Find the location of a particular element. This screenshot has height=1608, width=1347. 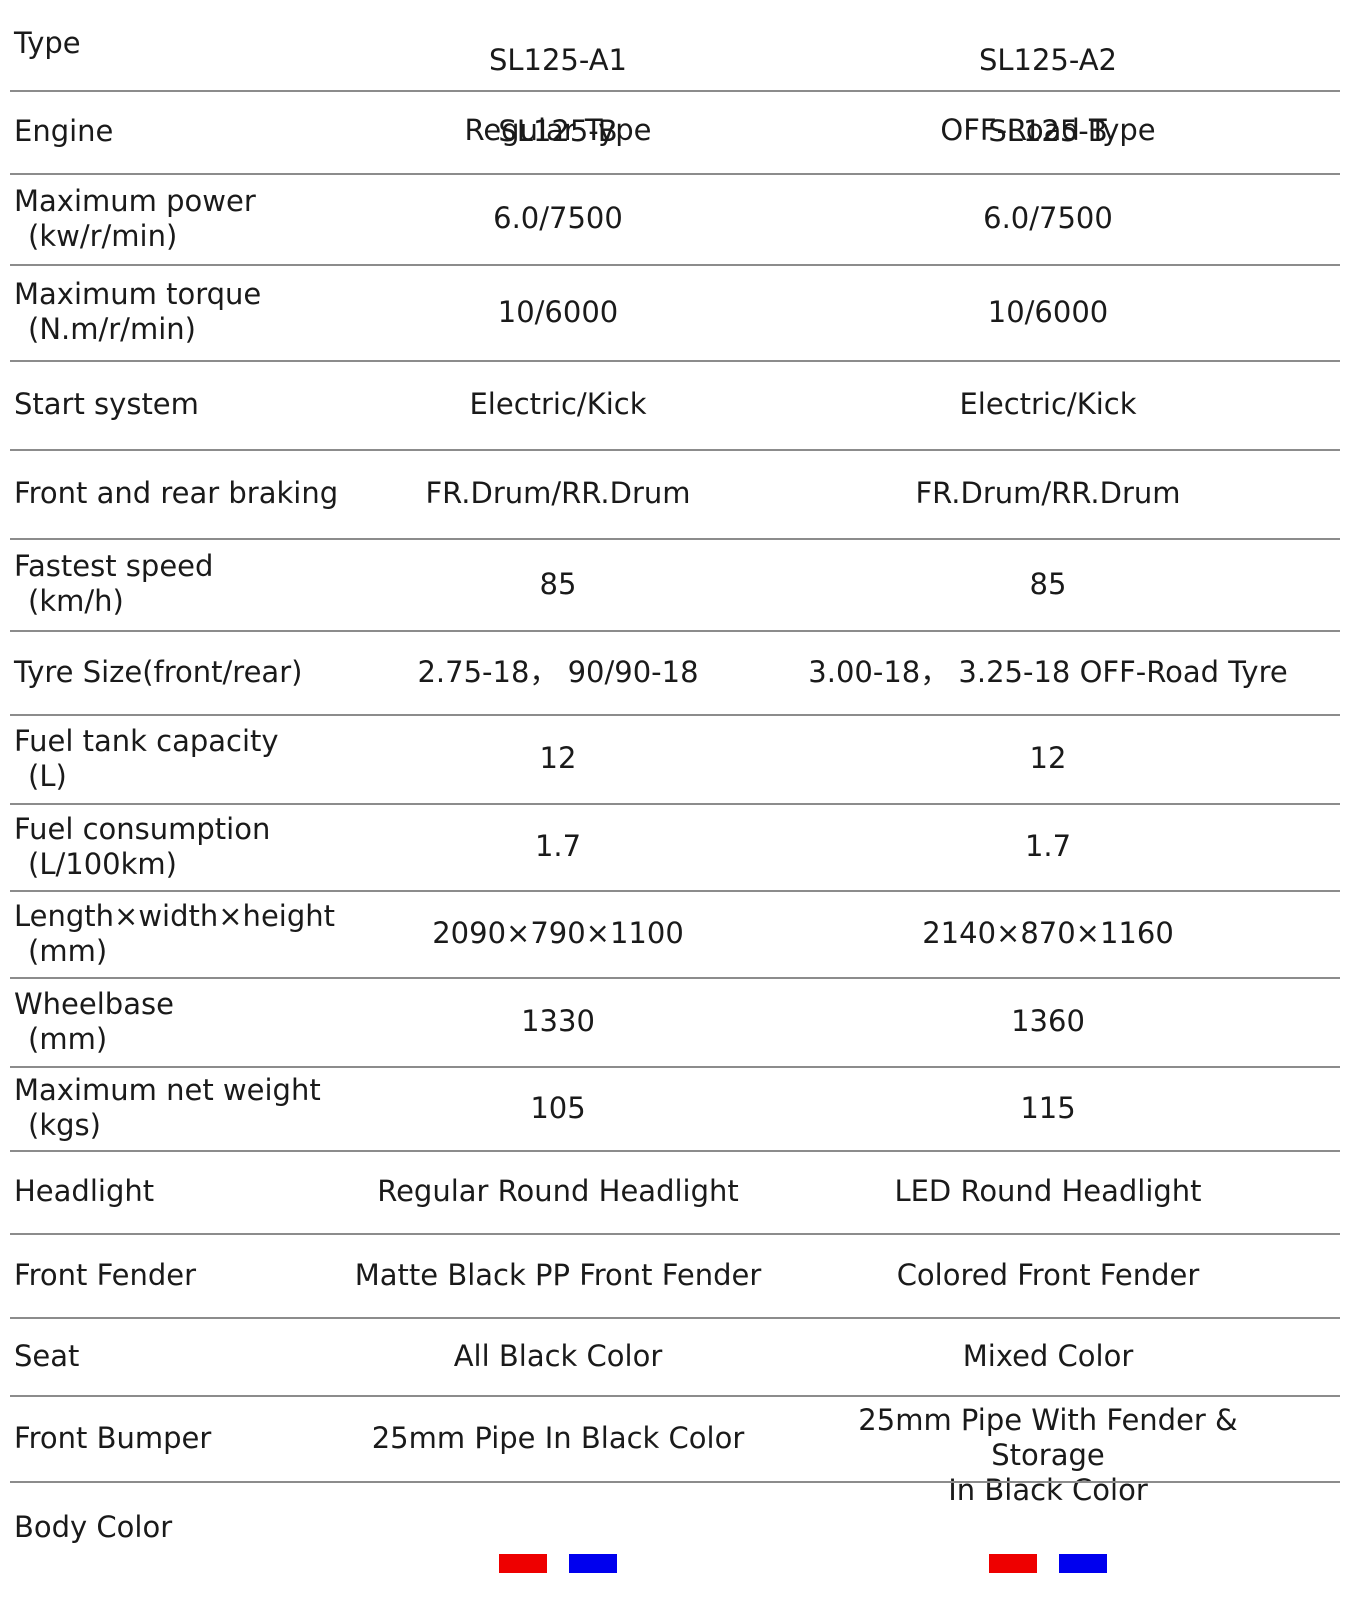

spec-value-a2: 3.00-18， 3.25-18 OFF-Road Tyre is located at coordinates (1048, 672).